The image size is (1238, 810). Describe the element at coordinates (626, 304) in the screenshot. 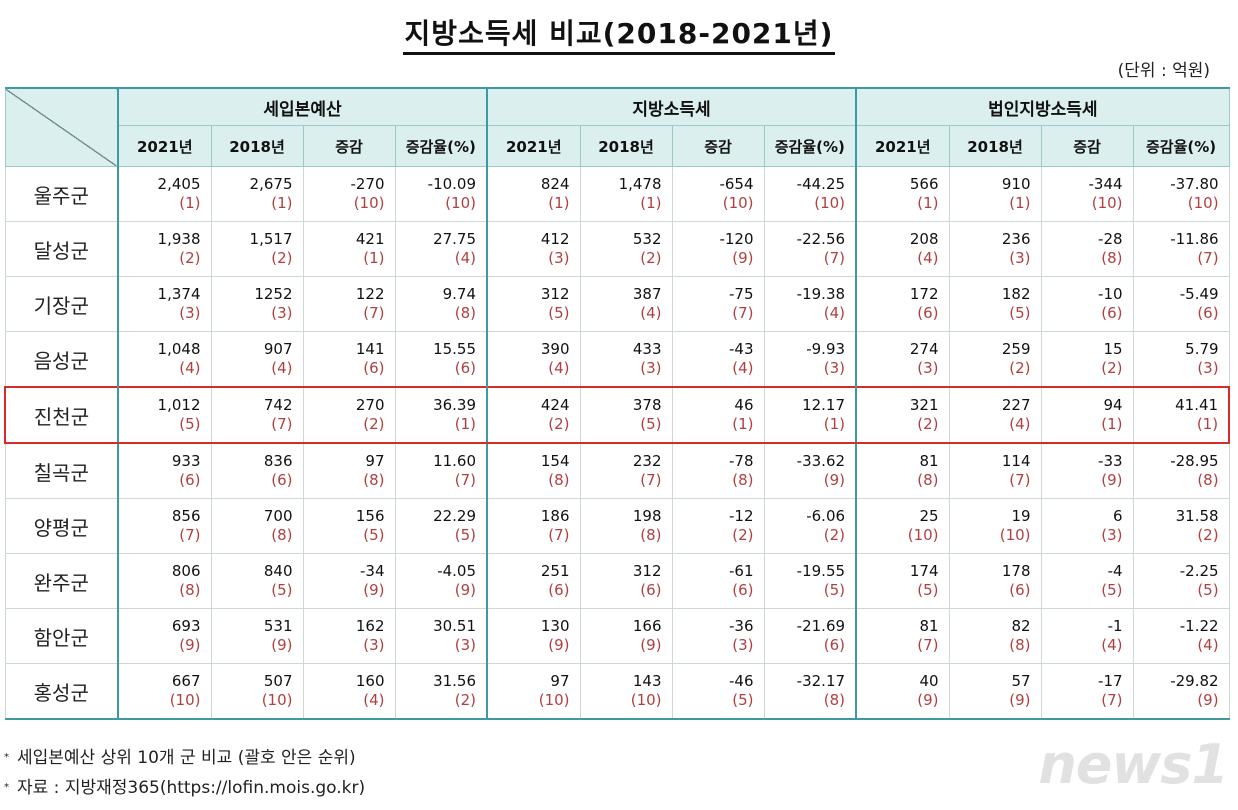

I see `data-cell: 387 (4)` at that location.